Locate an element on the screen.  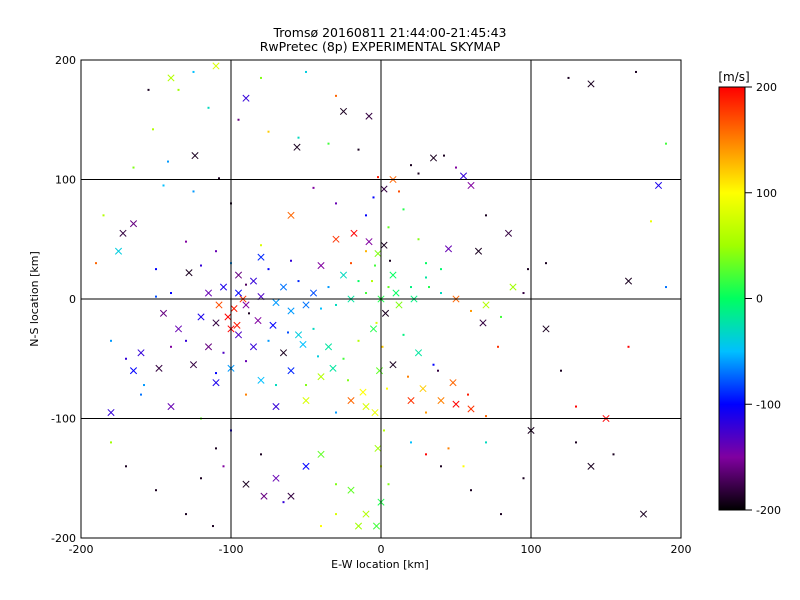
colorbar-tick-label: 100 is located at coordinates (766, 193).